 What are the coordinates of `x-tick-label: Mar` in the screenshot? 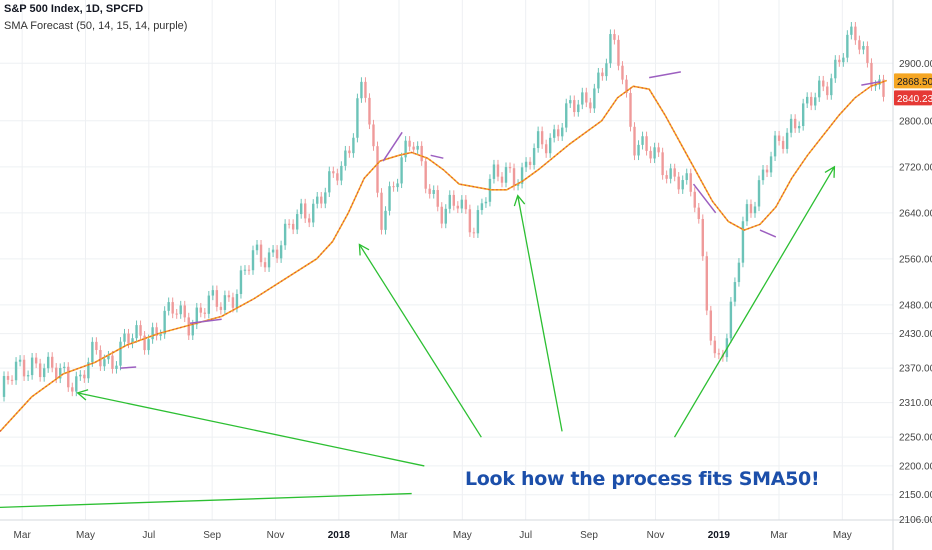 It's located at (779, 535).